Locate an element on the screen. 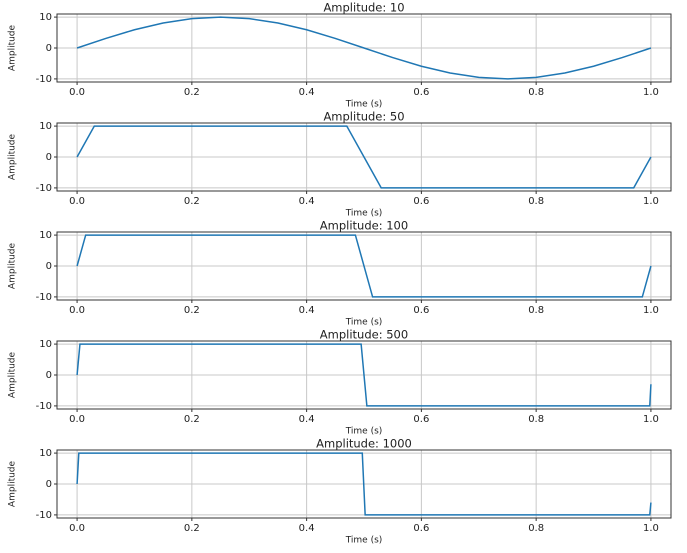 The height and width of the screenshot is (553, 687). subplot-title: Amplitude: 500 is located at coordinates (364, 335).